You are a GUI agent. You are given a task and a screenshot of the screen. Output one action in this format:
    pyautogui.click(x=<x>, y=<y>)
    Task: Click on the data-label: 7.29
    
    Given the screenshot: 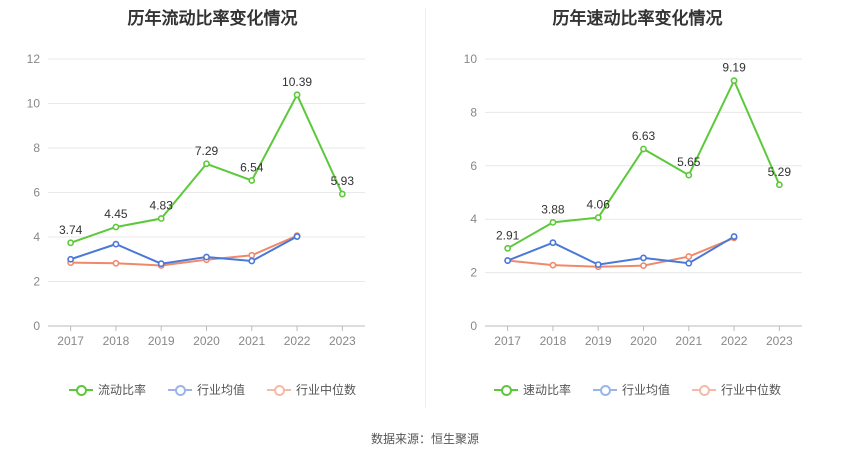 What is the action you would take?
    pyautogui.click(x=207, y=151)
    